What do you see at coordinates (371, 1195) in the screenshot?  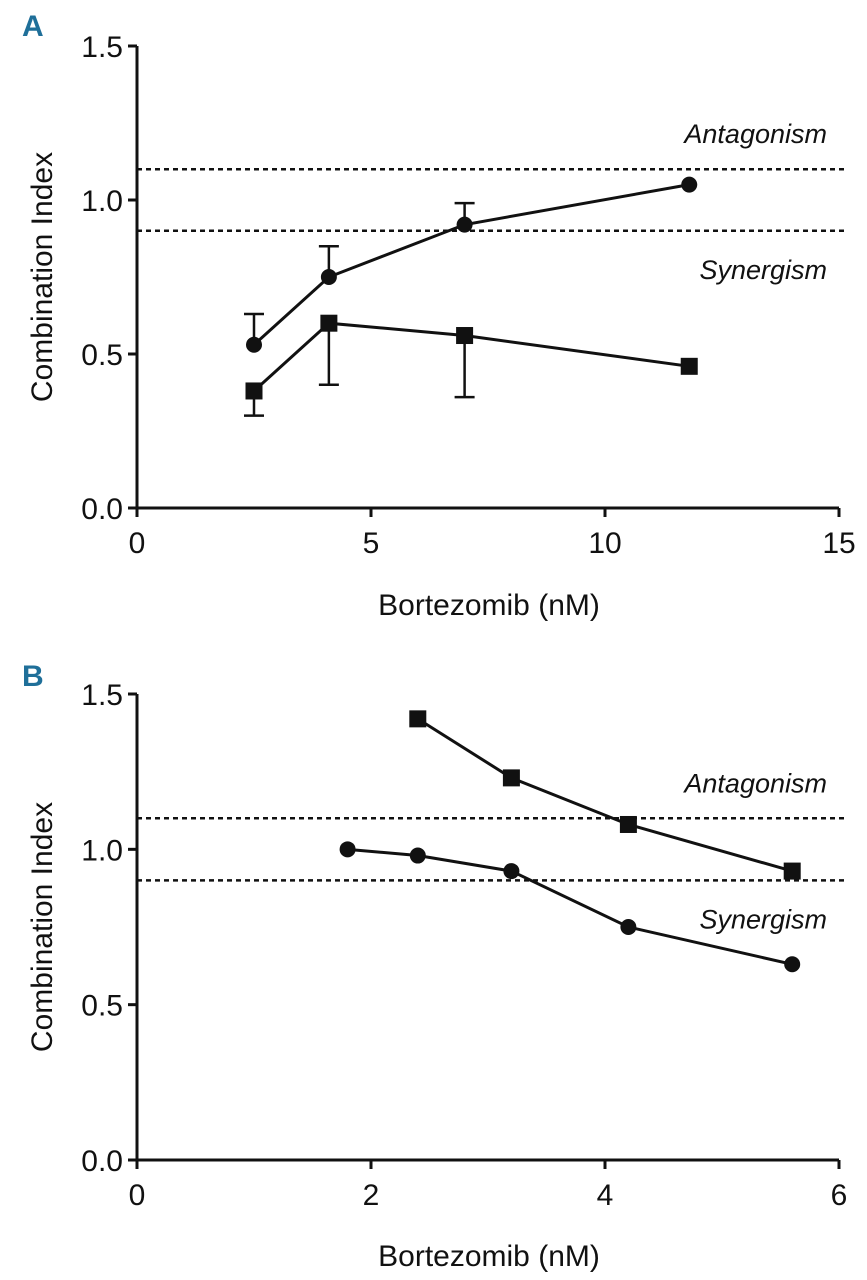 I see `x-tick-label: 2` at bounding box center [371, 1195].